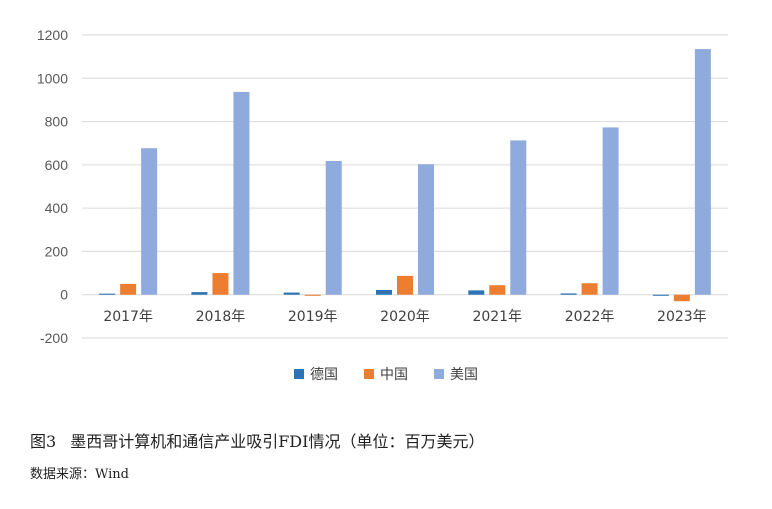 The width and height of the screenshot is (772, 509). What do you see at coordinates (52, 78) in the screenshot?
I see `y-tick-label: 1000` at bounding box center [52, 78].